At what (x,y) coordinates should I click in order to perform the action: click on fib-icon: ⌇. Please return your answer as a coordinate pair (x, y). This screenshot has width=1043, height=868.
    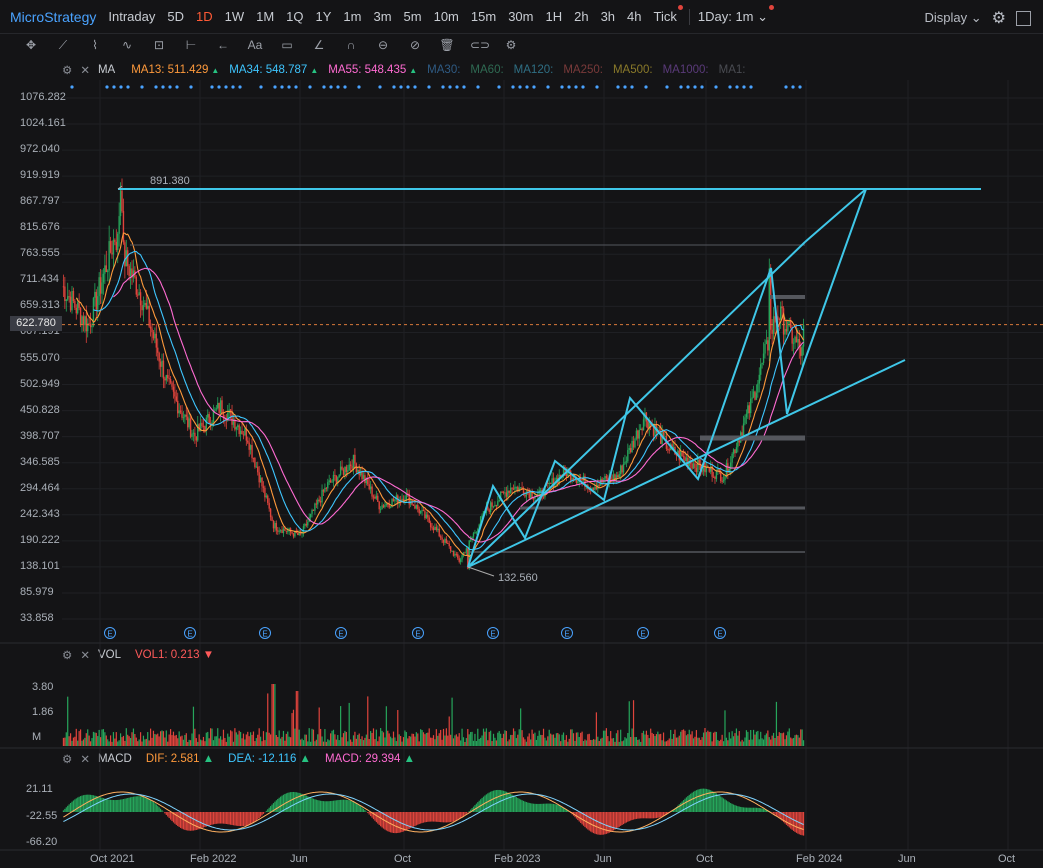
    Looking at the image, I should click on (95, 45).